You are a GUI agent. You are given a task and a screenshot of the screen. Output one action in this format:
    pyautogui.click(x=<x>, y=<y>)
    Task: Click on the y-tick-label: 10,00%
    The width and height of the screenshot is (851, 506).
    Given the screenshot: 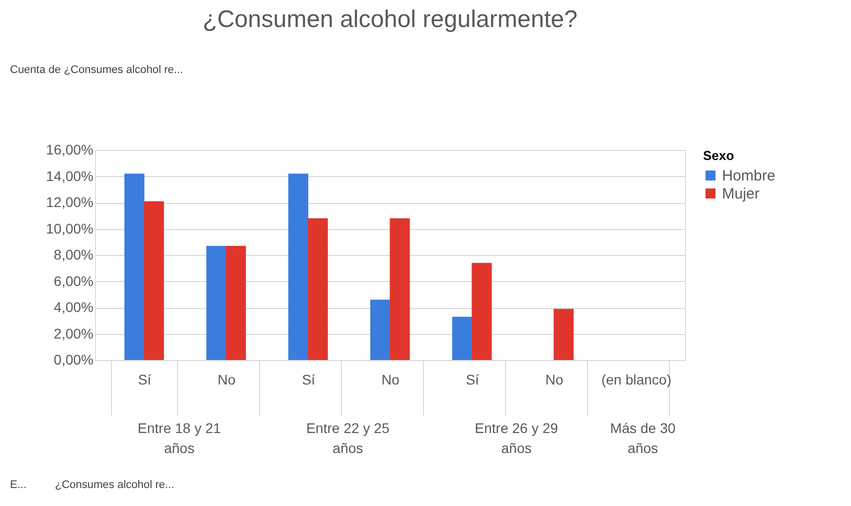 What is the action you would take?
    pyautogui.click(x=70, y=228)
    